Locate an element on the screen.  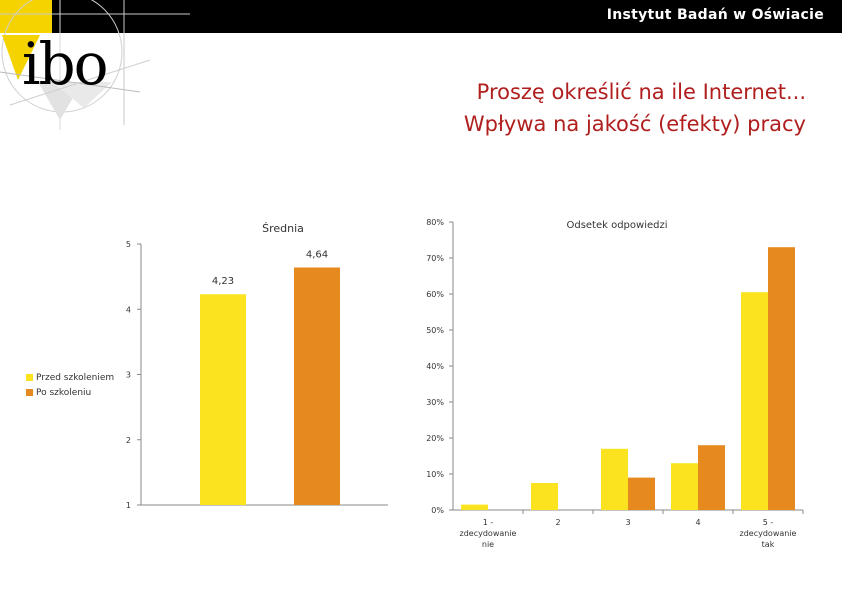
distribution-x-tick-label: 3 is located at coordinates (627, 522).